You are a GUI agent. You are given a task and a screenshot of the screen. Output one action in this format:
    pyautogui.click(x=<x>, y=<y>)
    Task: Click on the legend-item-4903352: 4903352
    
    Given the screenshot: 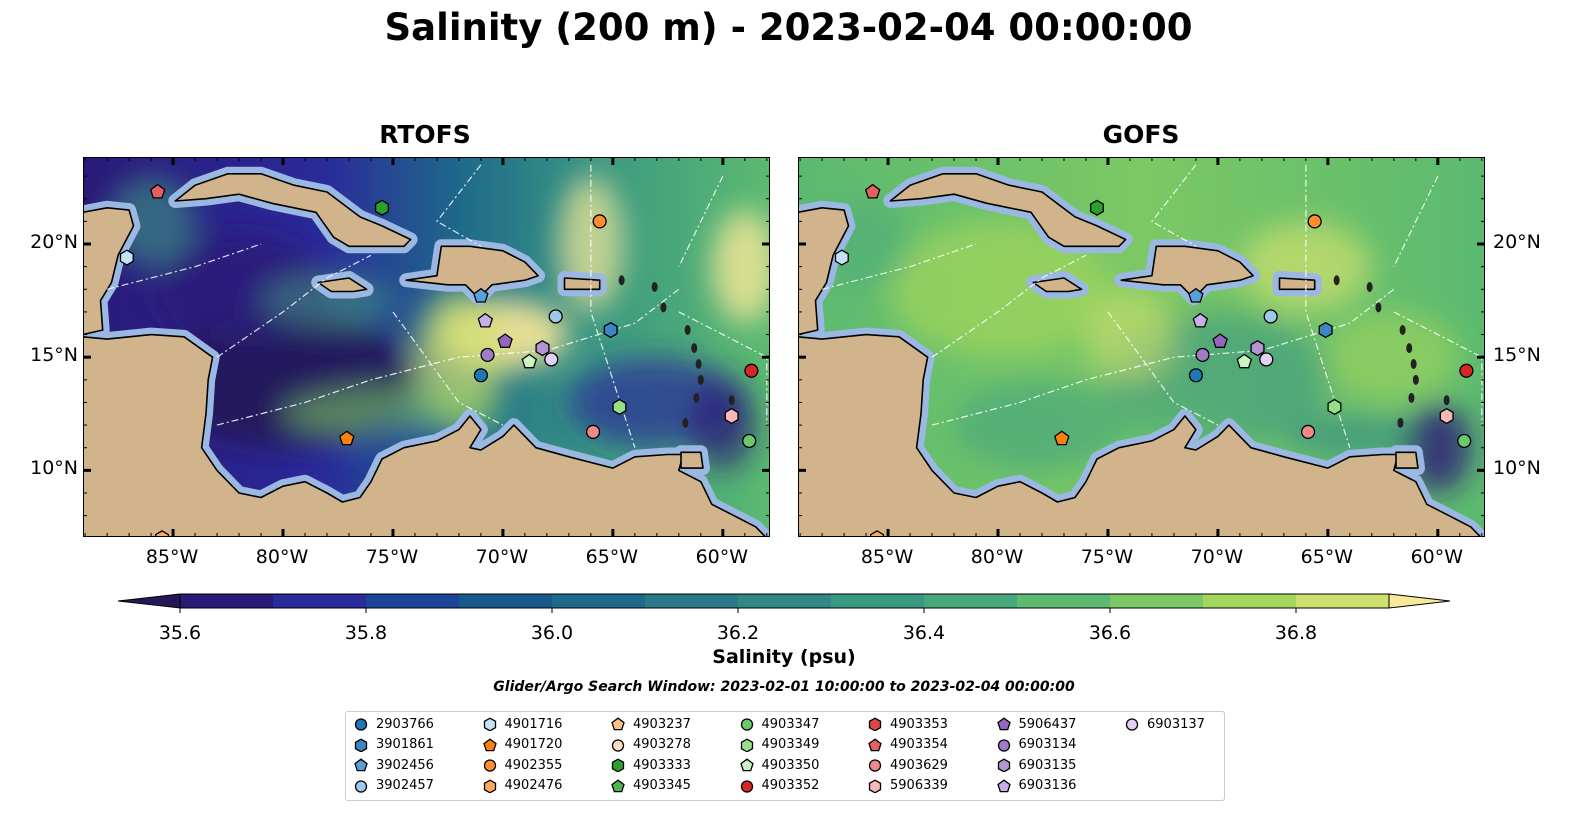 What is the action you would take?
    pyautogui.click(x=779, y=786)
    